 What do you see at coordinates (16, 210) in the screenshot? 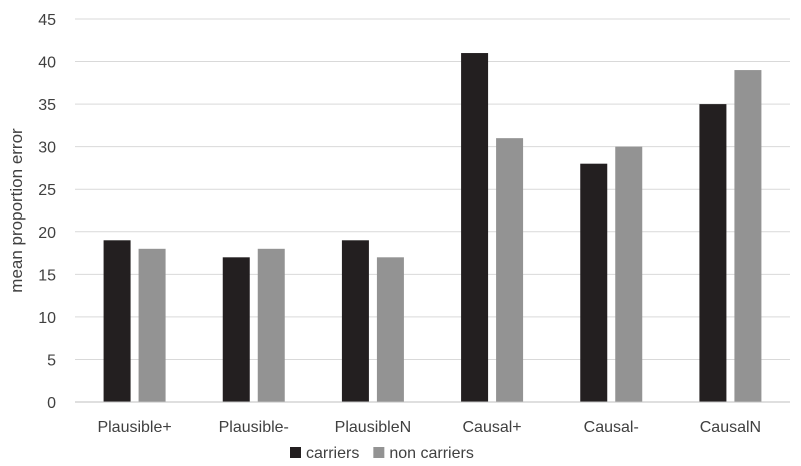
I see `y-axis-title: mean proportion error` at bounding box center [16, 210].